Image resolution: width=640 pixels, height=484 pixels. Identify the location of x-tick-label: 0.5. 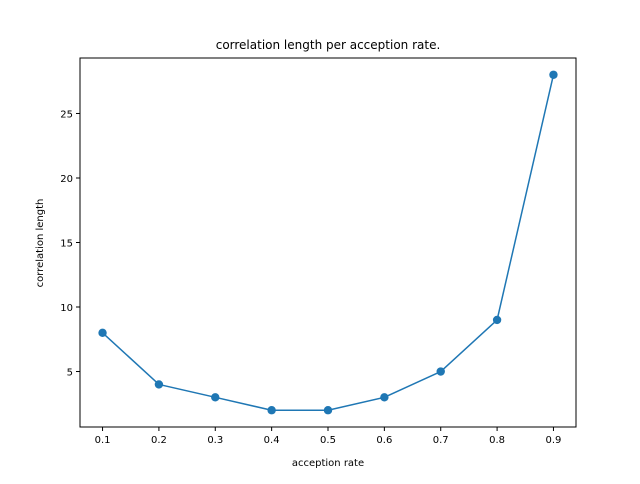
(328, 440).